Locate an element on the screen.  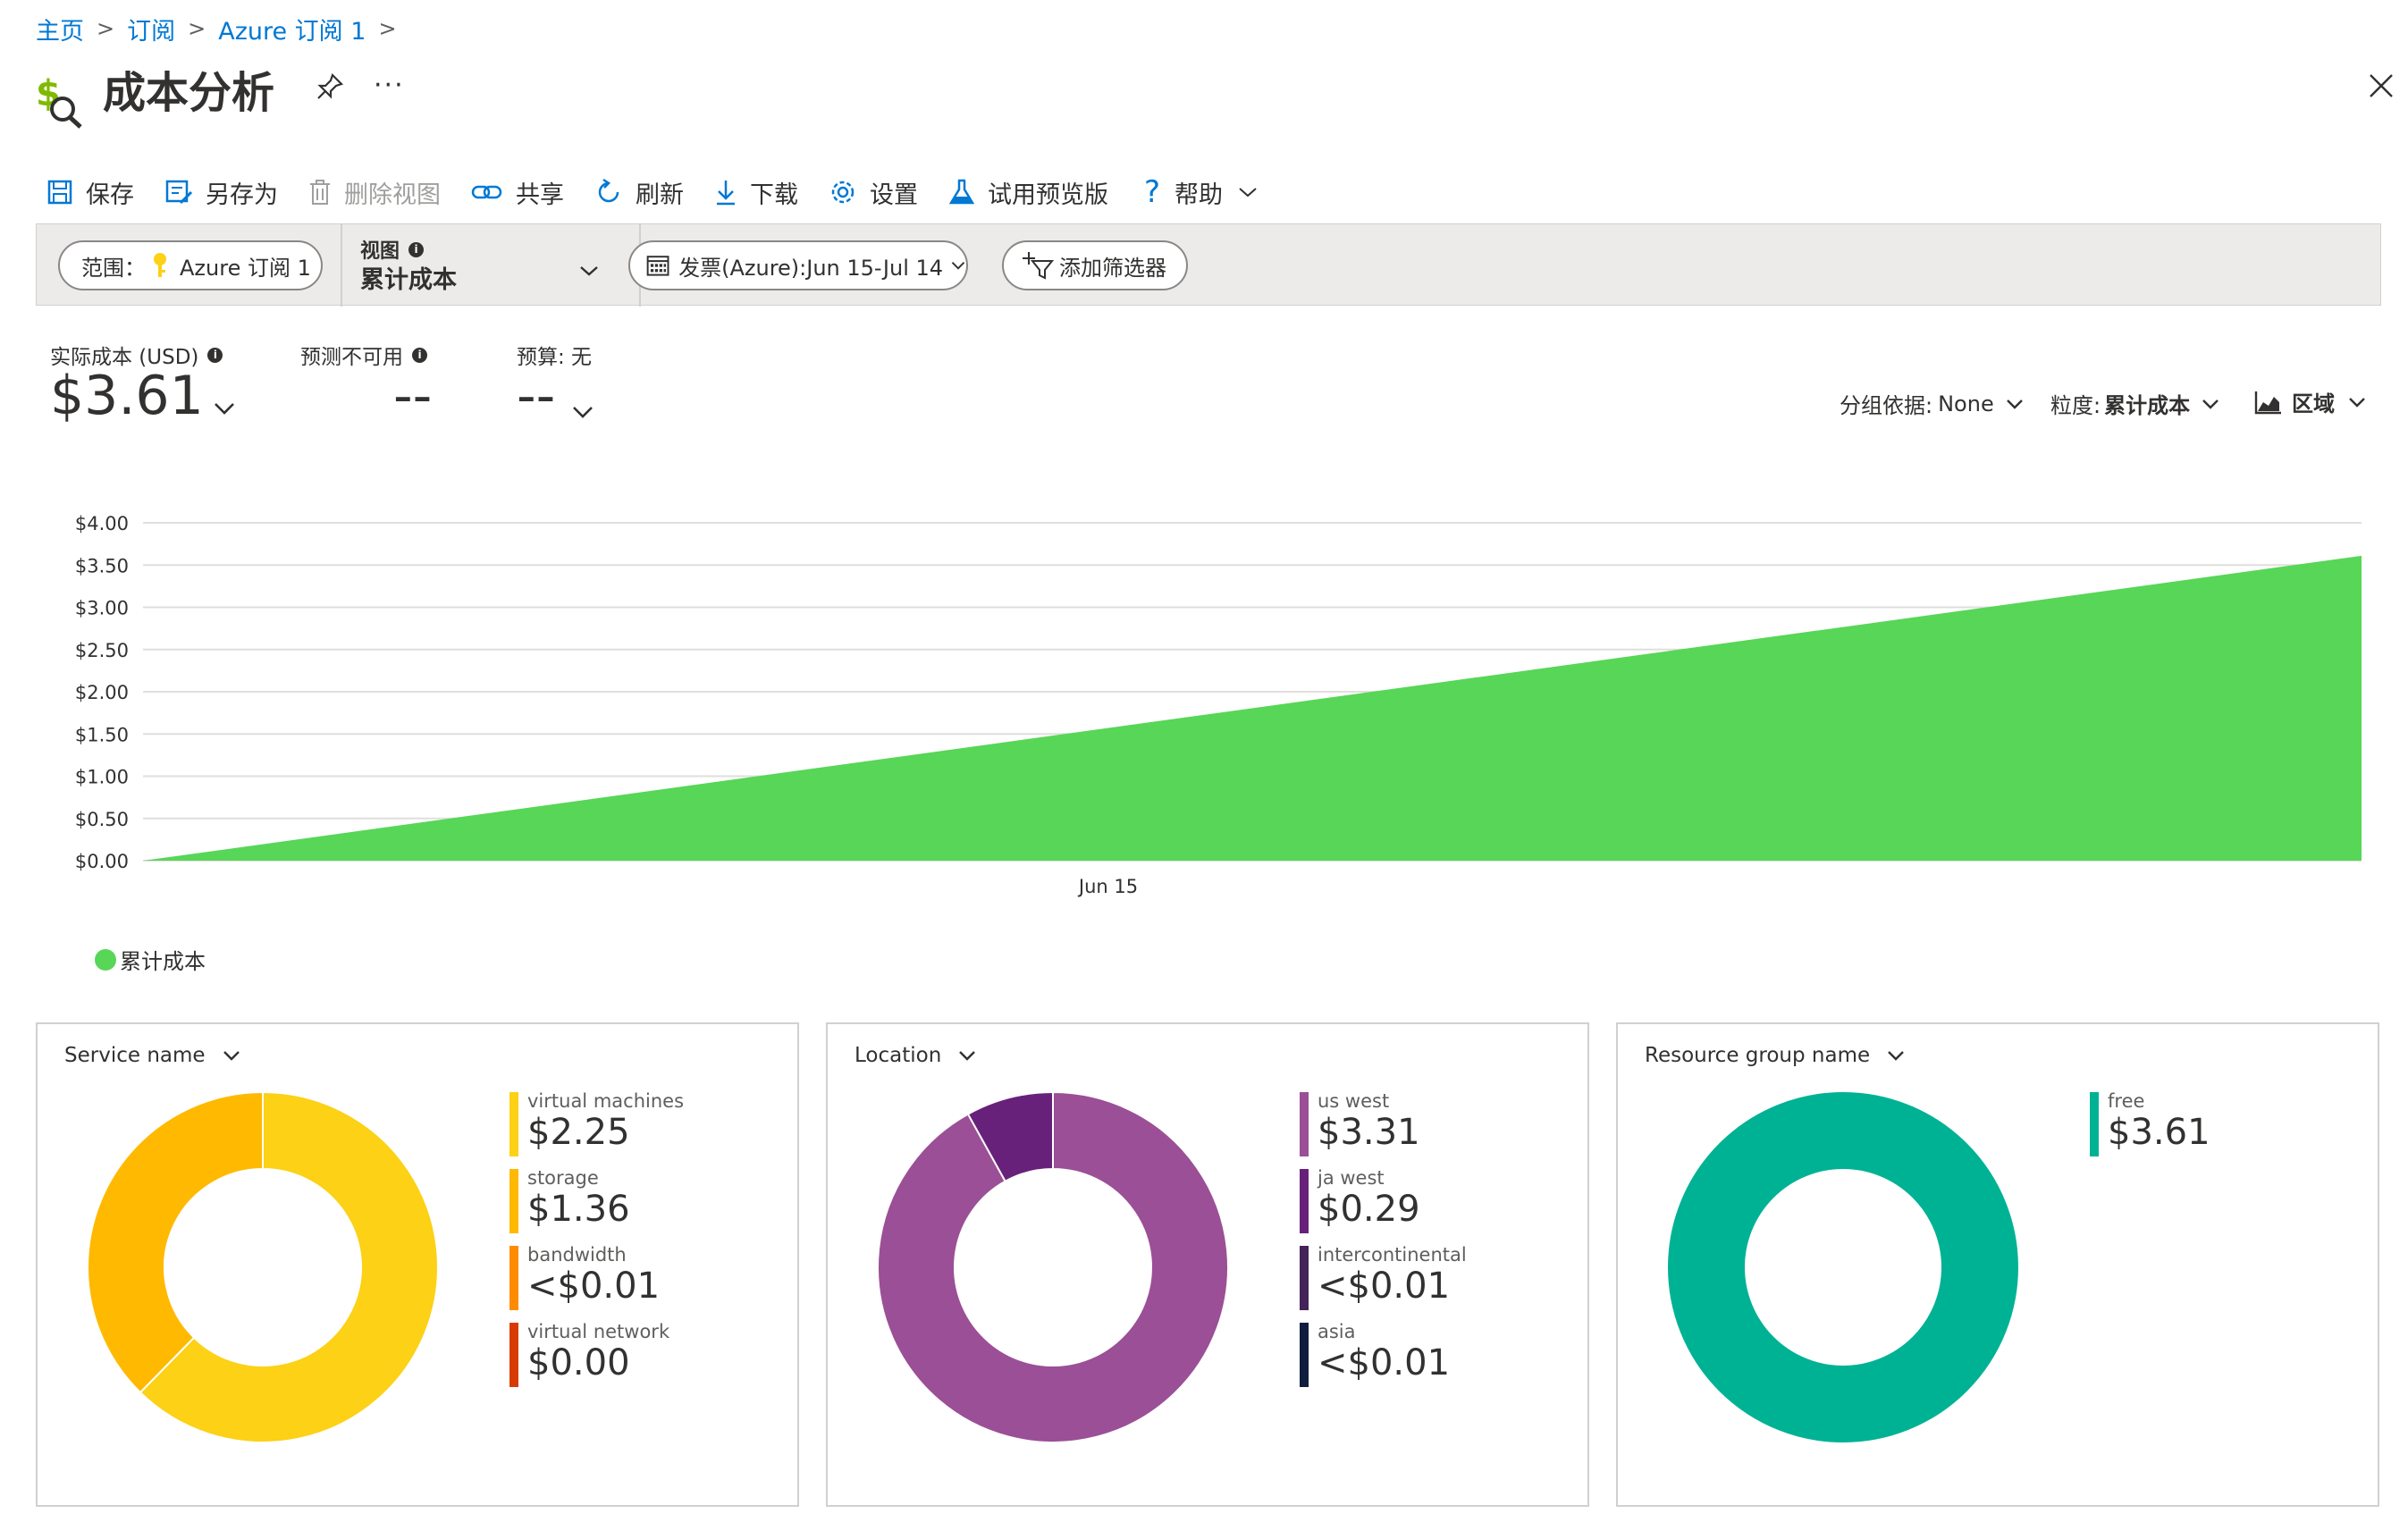
try-preview-label: 试用预览版 is located at coordinates (1048, 195).